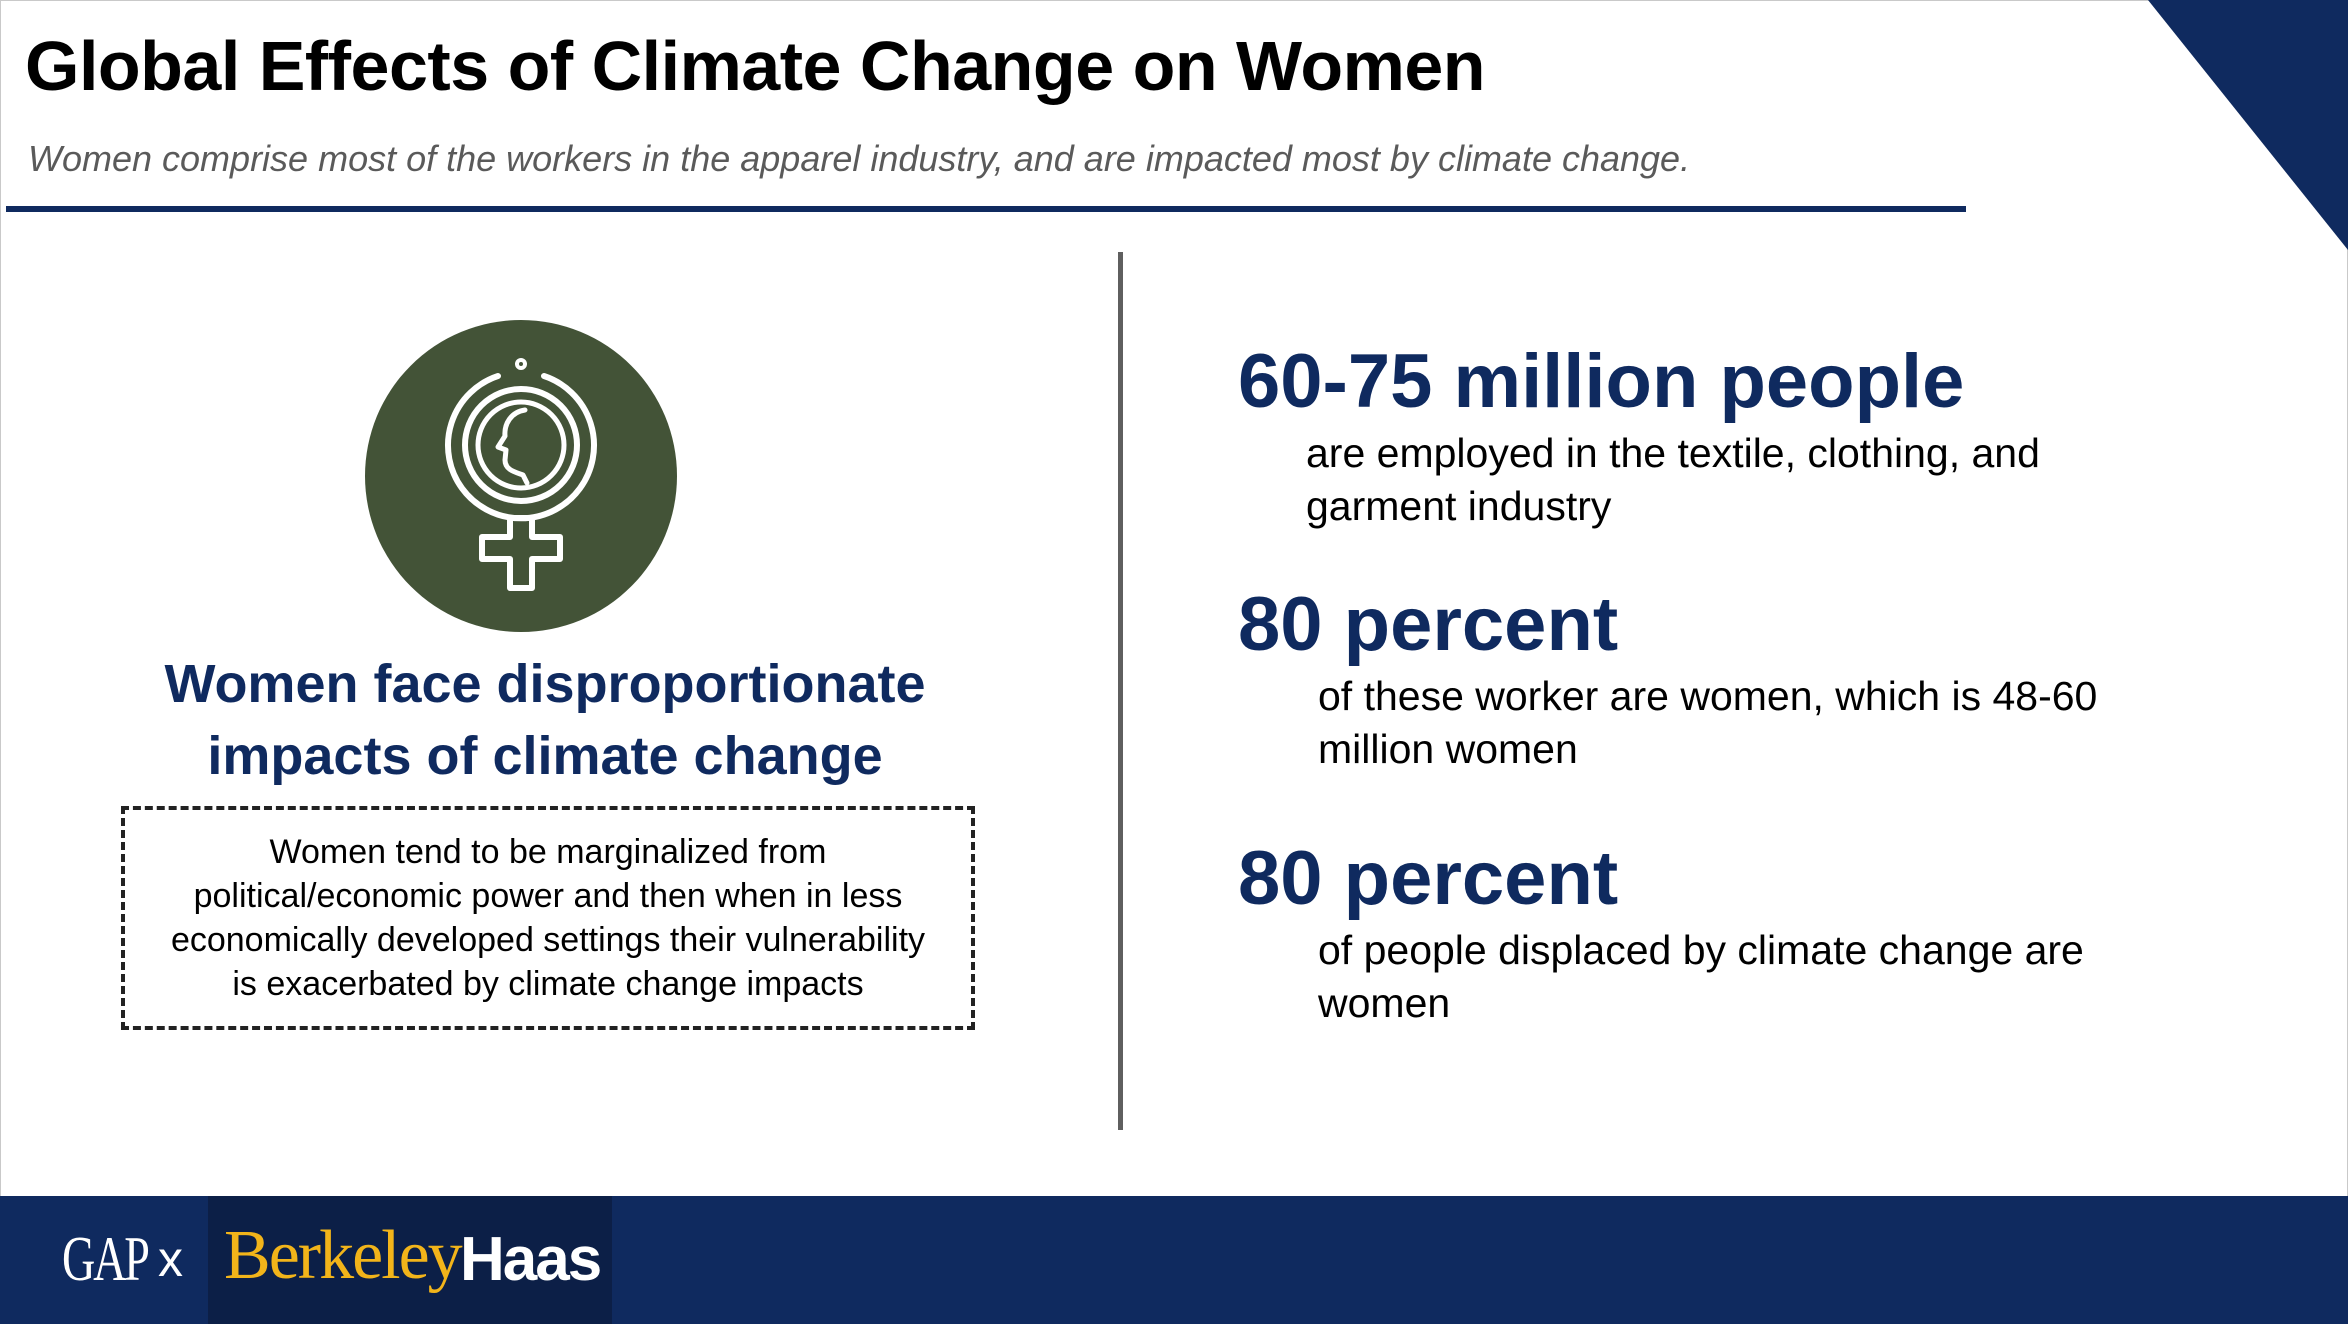 This screenshot has width=2348, height=1324. Describe the element at coordinates (548, 852) in the screenshot. I see `note-line: Women tend to be marginalized from` at that location.